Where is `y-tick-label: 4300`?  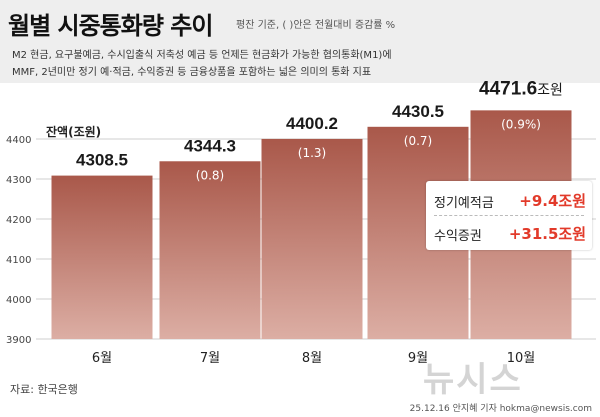
y-tick-label: 4300 is located at coordinates (18, 180).